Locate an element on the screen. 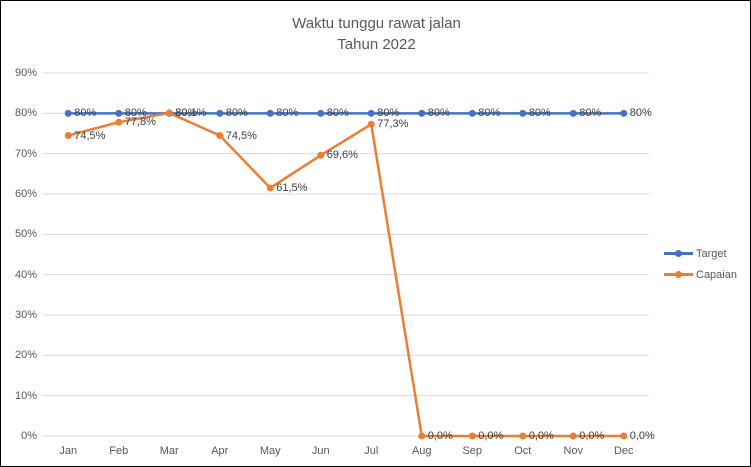 This screenshot has width=751, height=467. data-point-capaian-oct is located at coordinates (523, 436).